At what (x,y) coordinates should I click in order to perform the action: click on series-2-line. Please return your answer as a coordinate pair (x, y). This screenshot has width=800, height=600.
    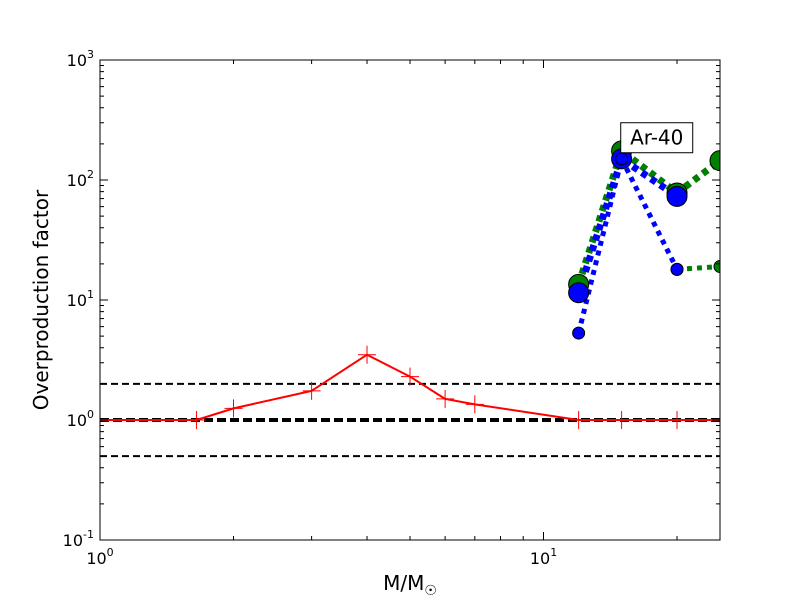
    Looking at the image, I should click on (627, 224).